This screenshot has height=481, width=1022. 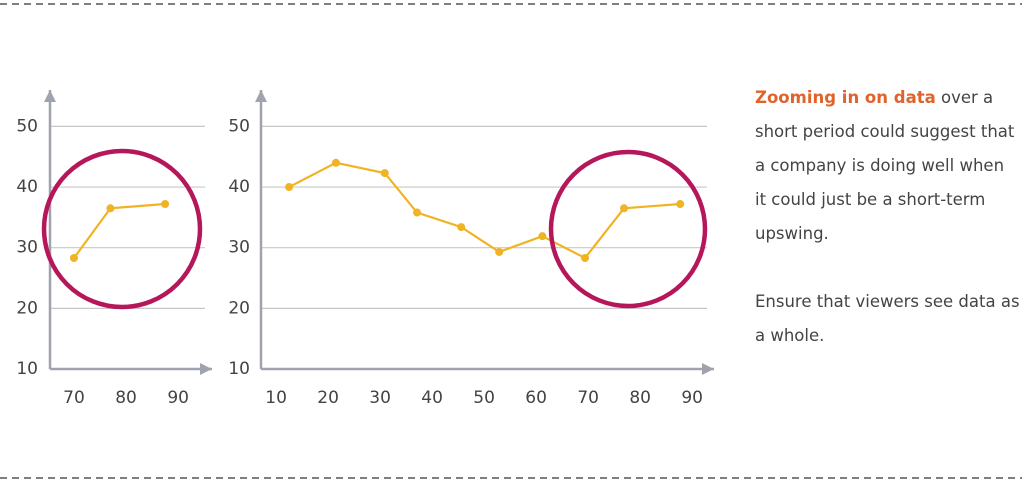 I want to click on x-tick-label: 50, so click(x=484, y=398).